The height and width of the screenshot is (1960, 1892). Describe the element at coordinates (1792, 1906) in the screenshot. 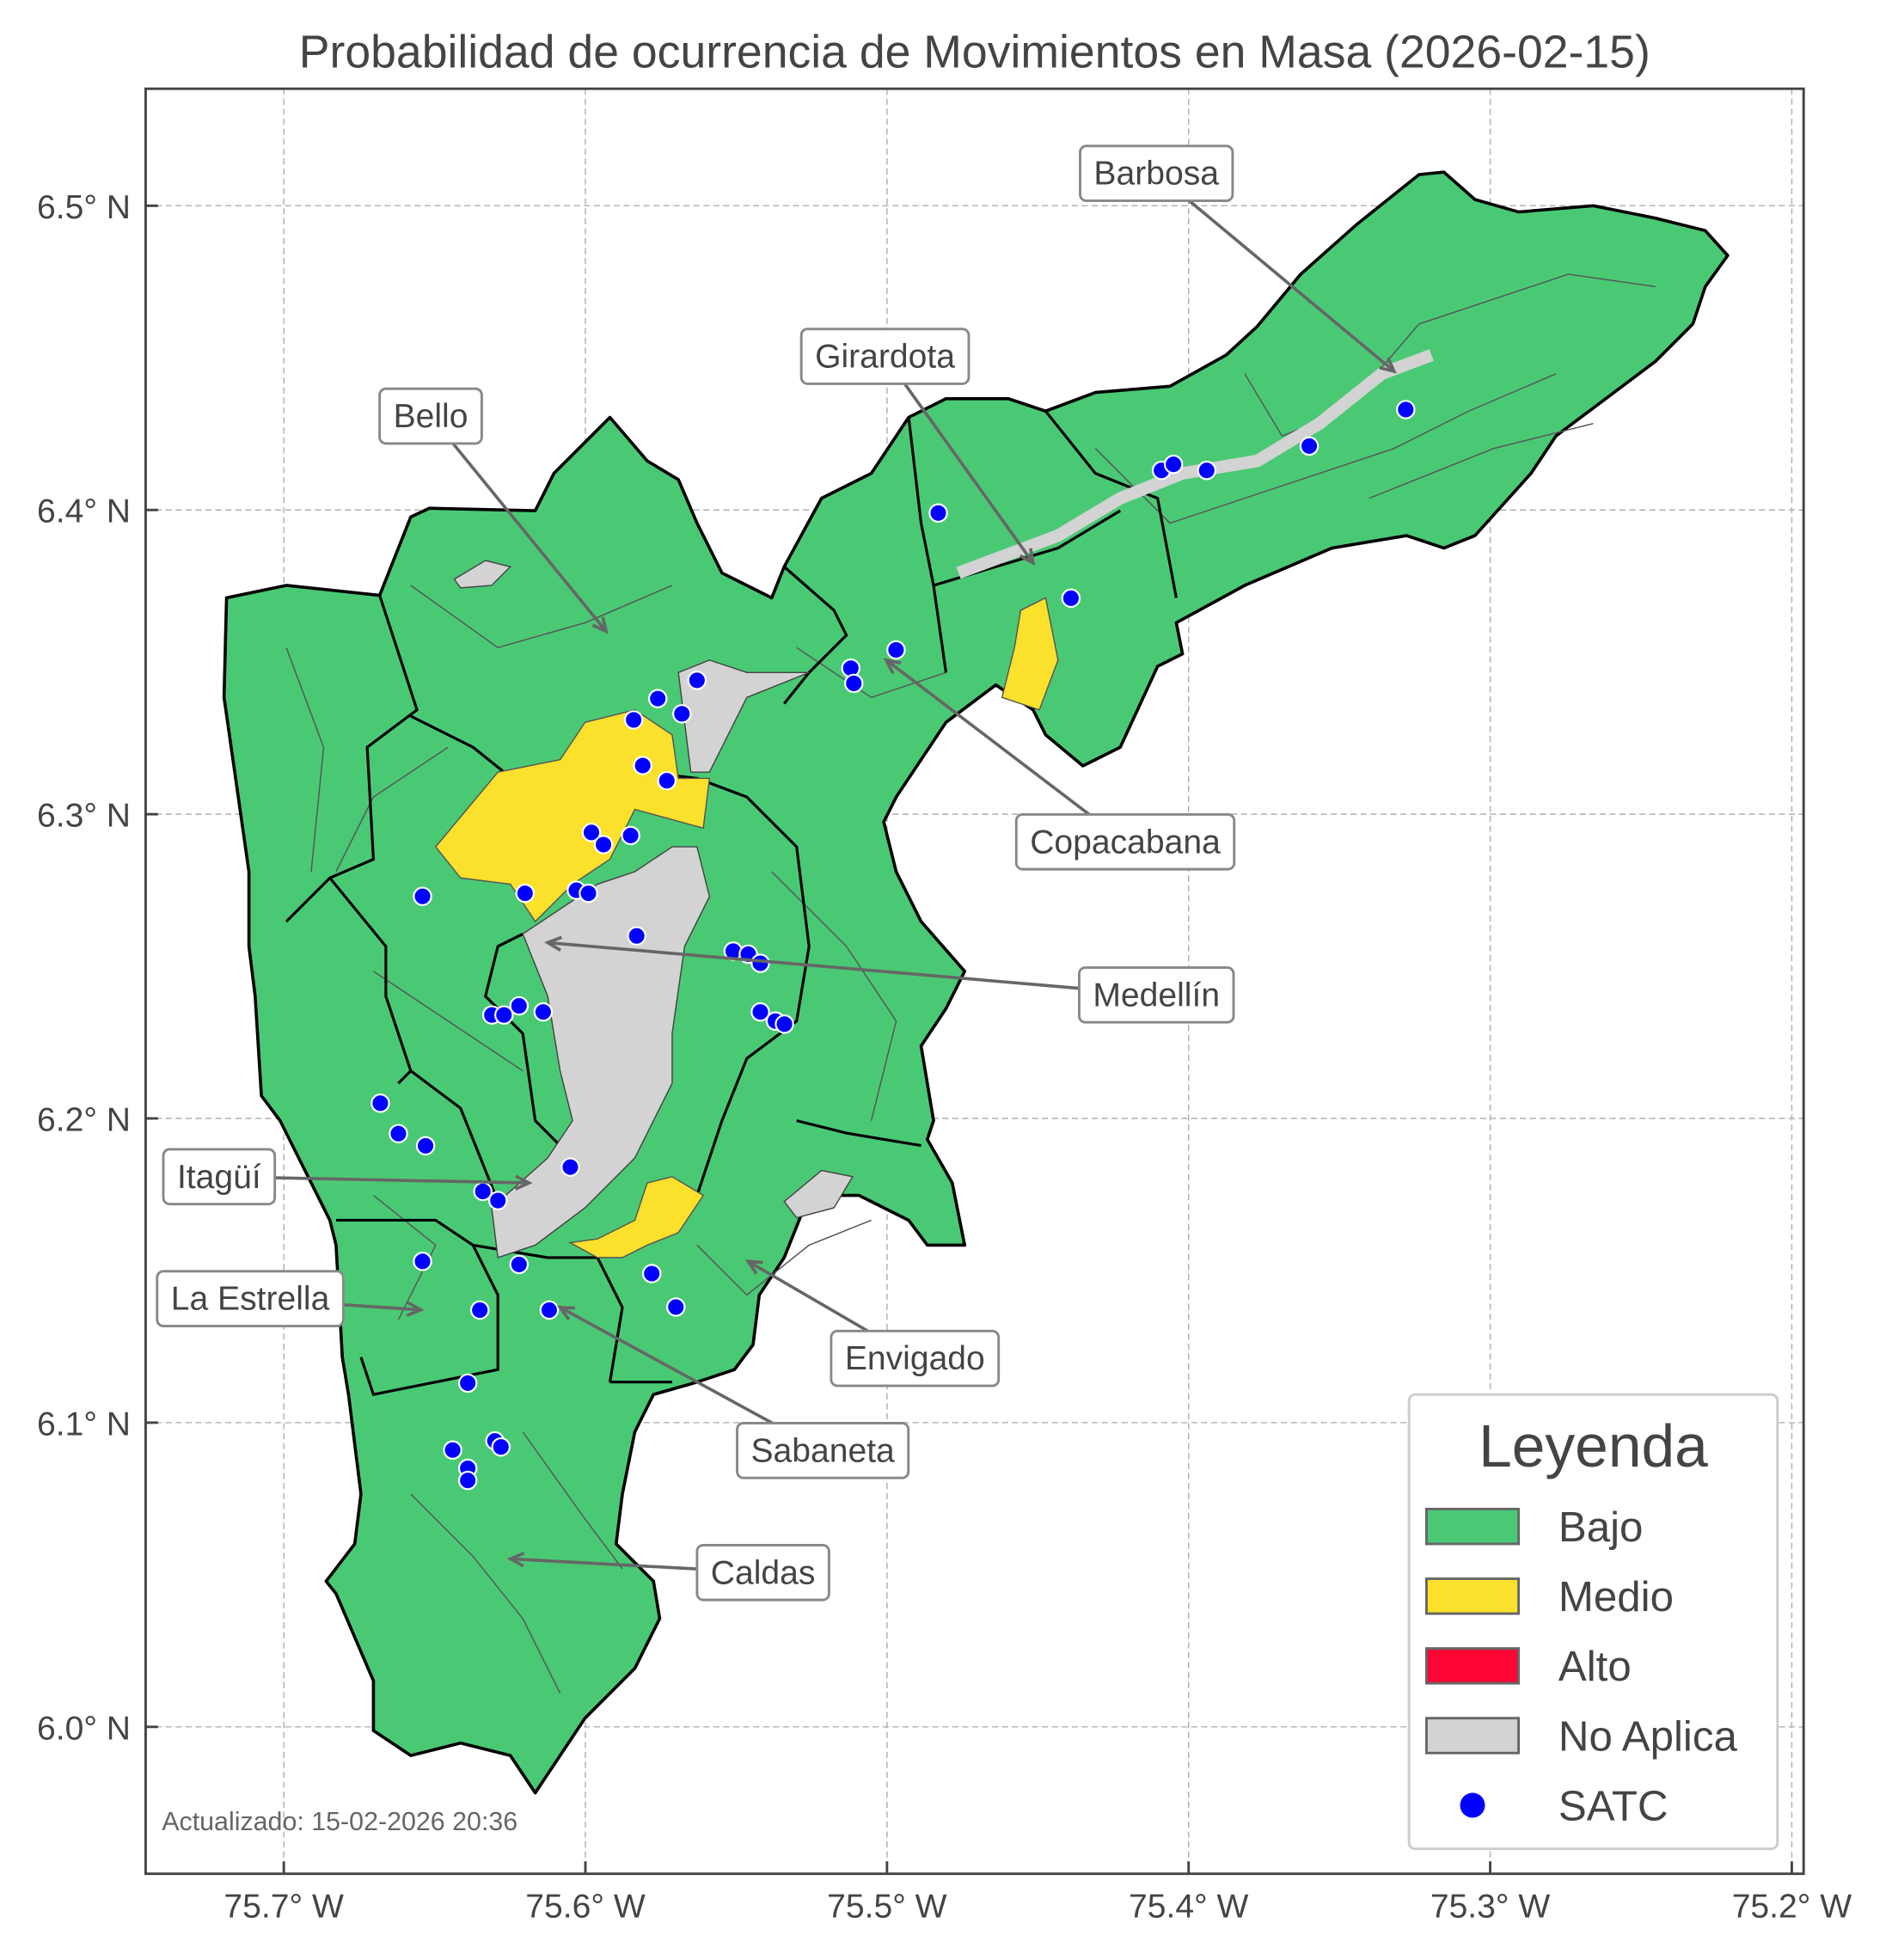

I see `x-tick-label: 75.2° W` at that location.